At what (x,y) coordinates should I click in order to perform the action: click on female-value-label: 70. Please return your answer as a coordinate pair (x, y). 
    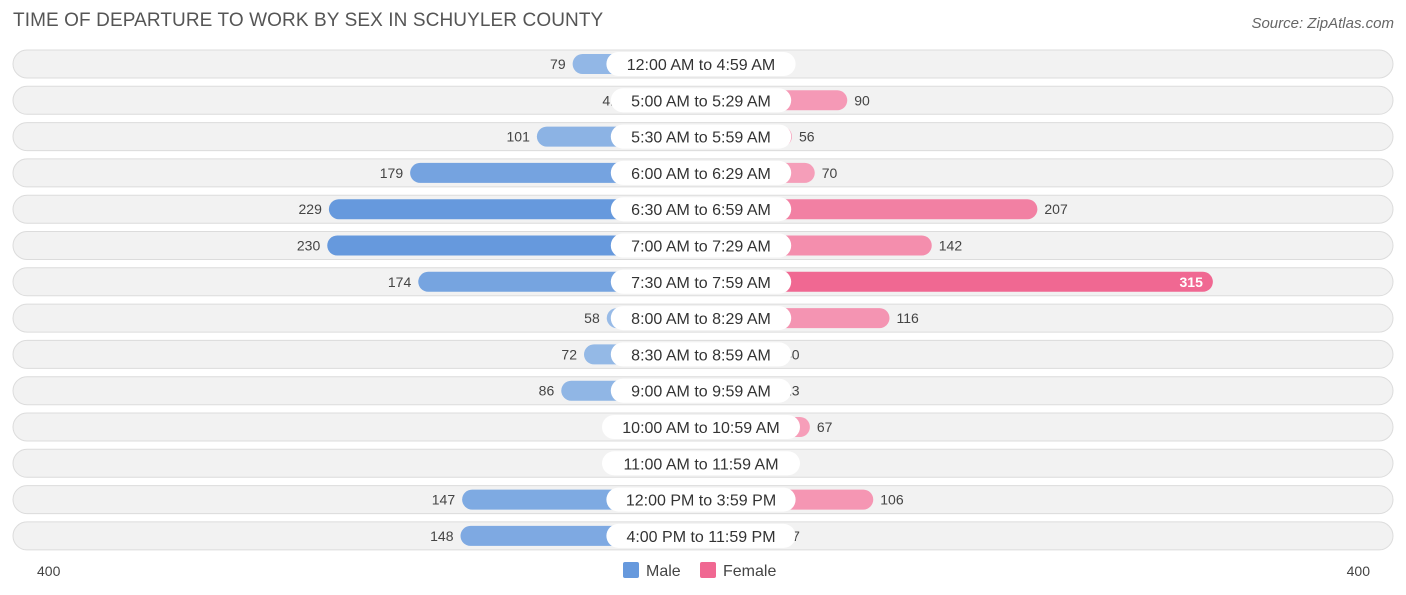
    Looking at the image, I should click on (830, 173).